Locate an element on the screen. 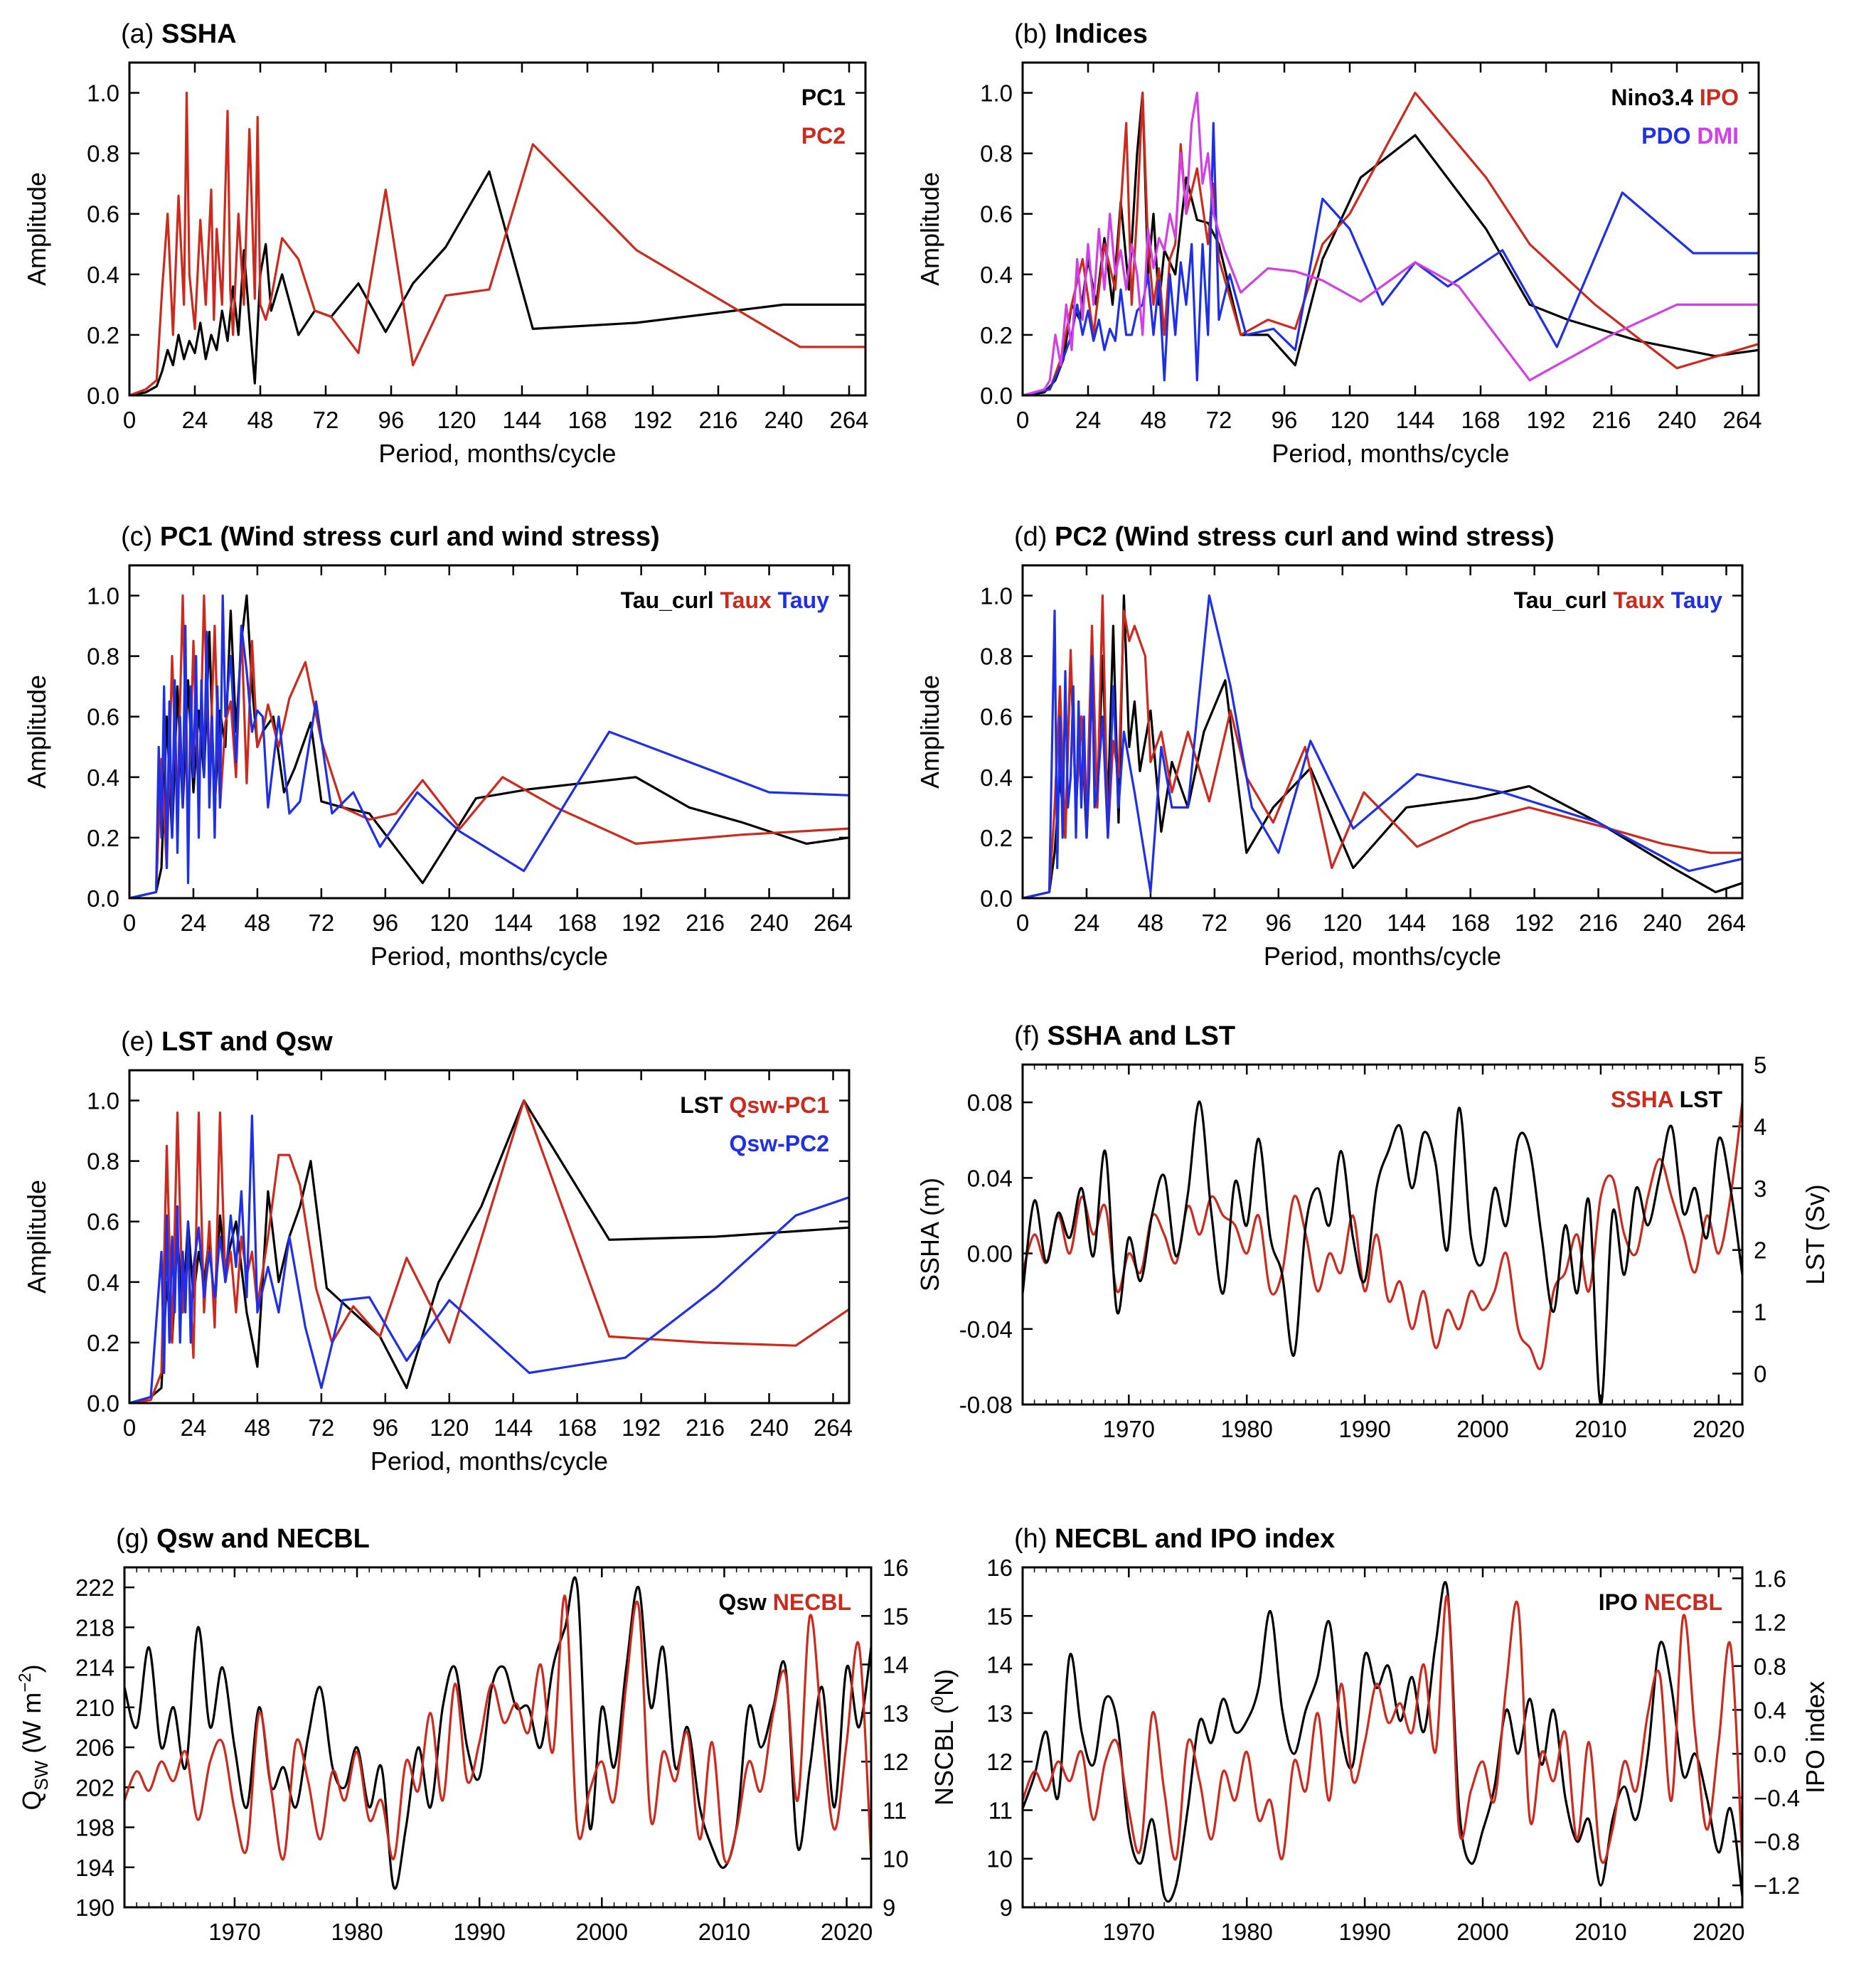 Image resolution: width=1876 pixels, height=1972 pixels. panel-title: (e) LST and Qsw is located at coordinates (227, 1042).